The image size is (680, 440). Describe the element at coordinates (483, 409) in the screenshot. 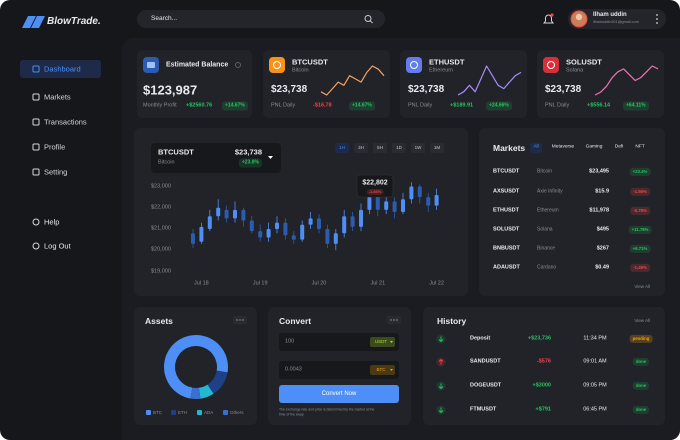

I see `history-name: FTMUSDT` at that location.